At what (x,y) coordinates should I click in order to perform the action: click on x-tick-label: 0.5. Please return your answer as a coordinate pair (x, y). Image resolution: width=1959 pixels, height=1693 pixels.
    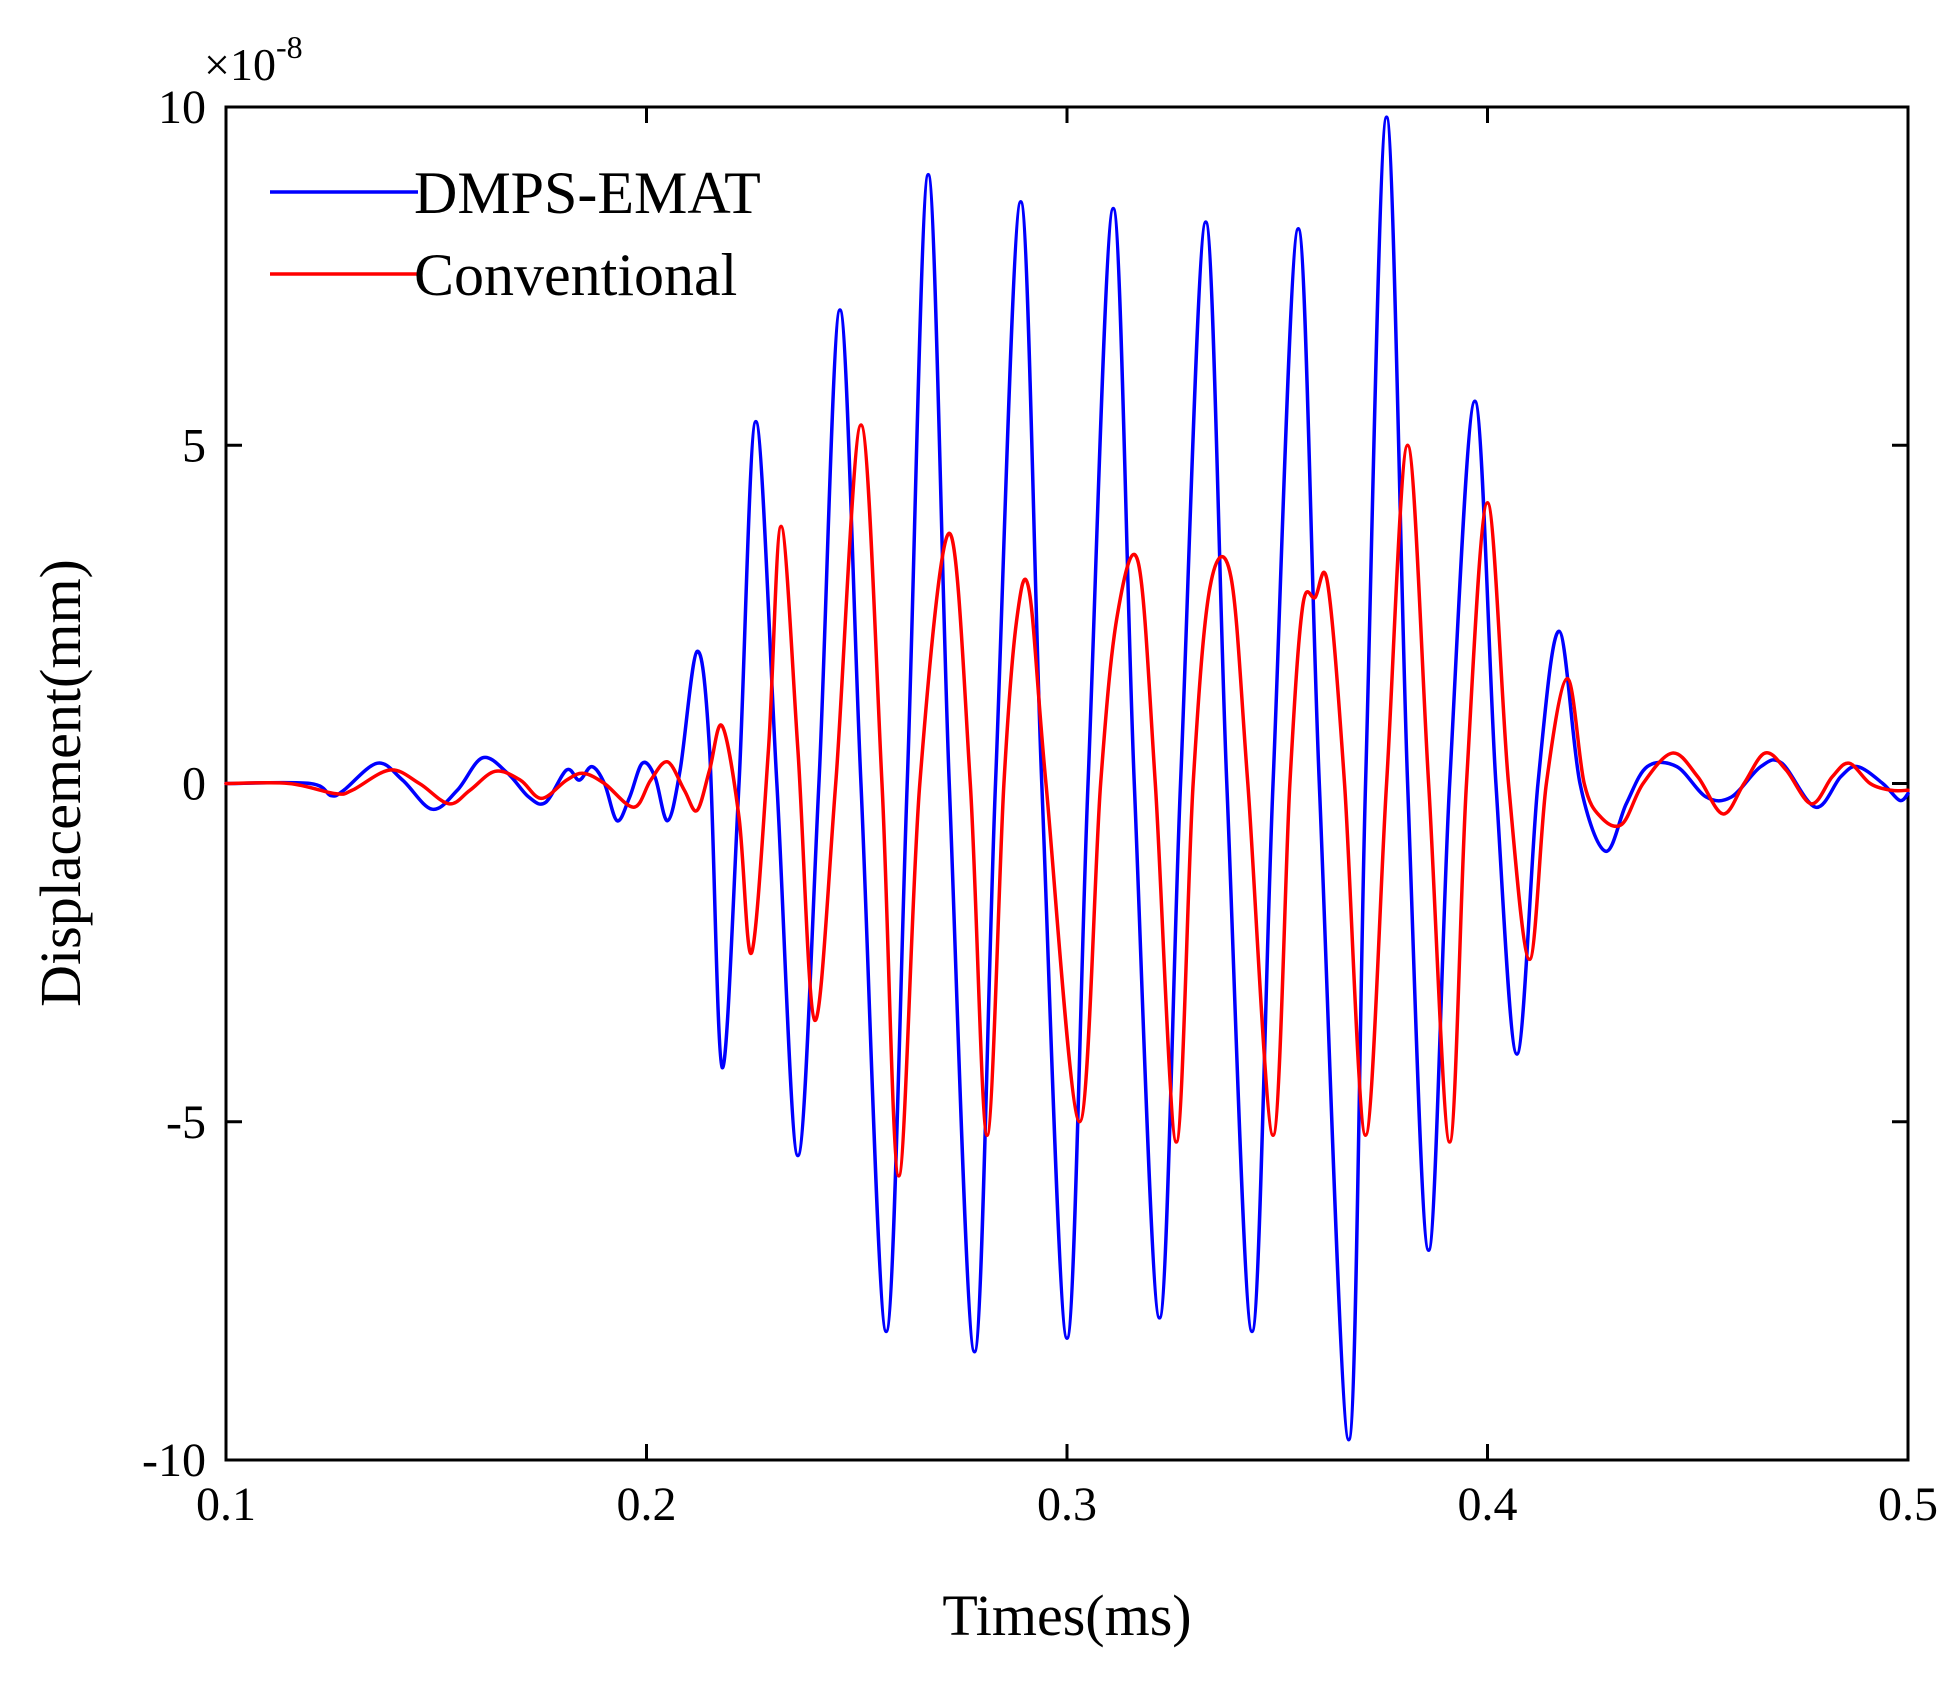
    Looking at the image, I should click on (1908, 1504).